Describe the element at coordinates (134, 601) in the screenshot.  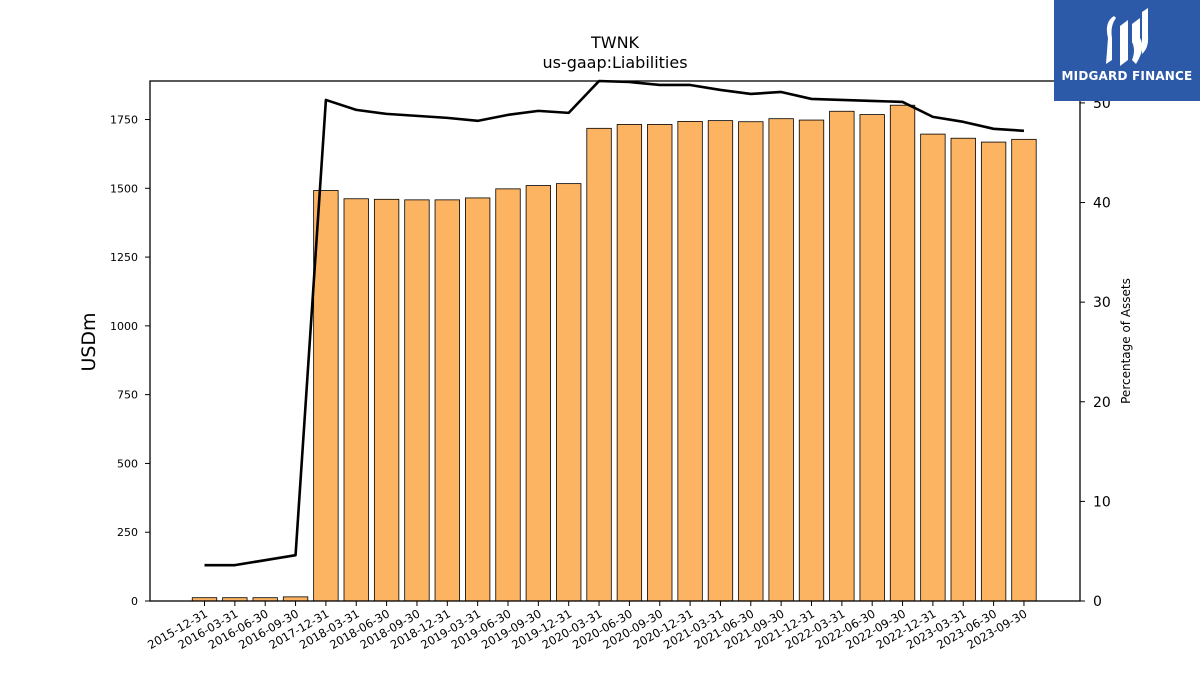
I see `y-tick-label: 0` at that location.